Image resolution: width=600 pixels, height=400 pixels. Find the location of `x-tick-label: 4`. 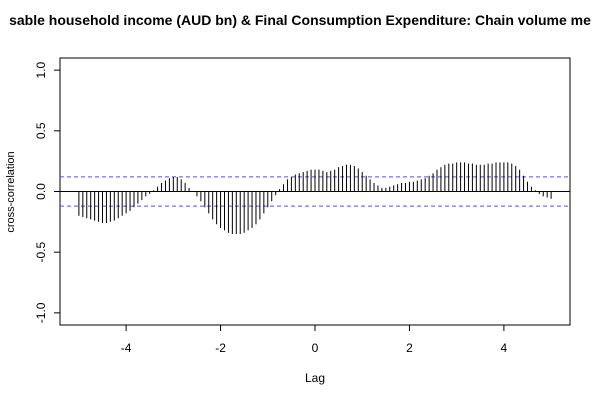

x-tick-label: 4 is located at coordinates (504, 348).